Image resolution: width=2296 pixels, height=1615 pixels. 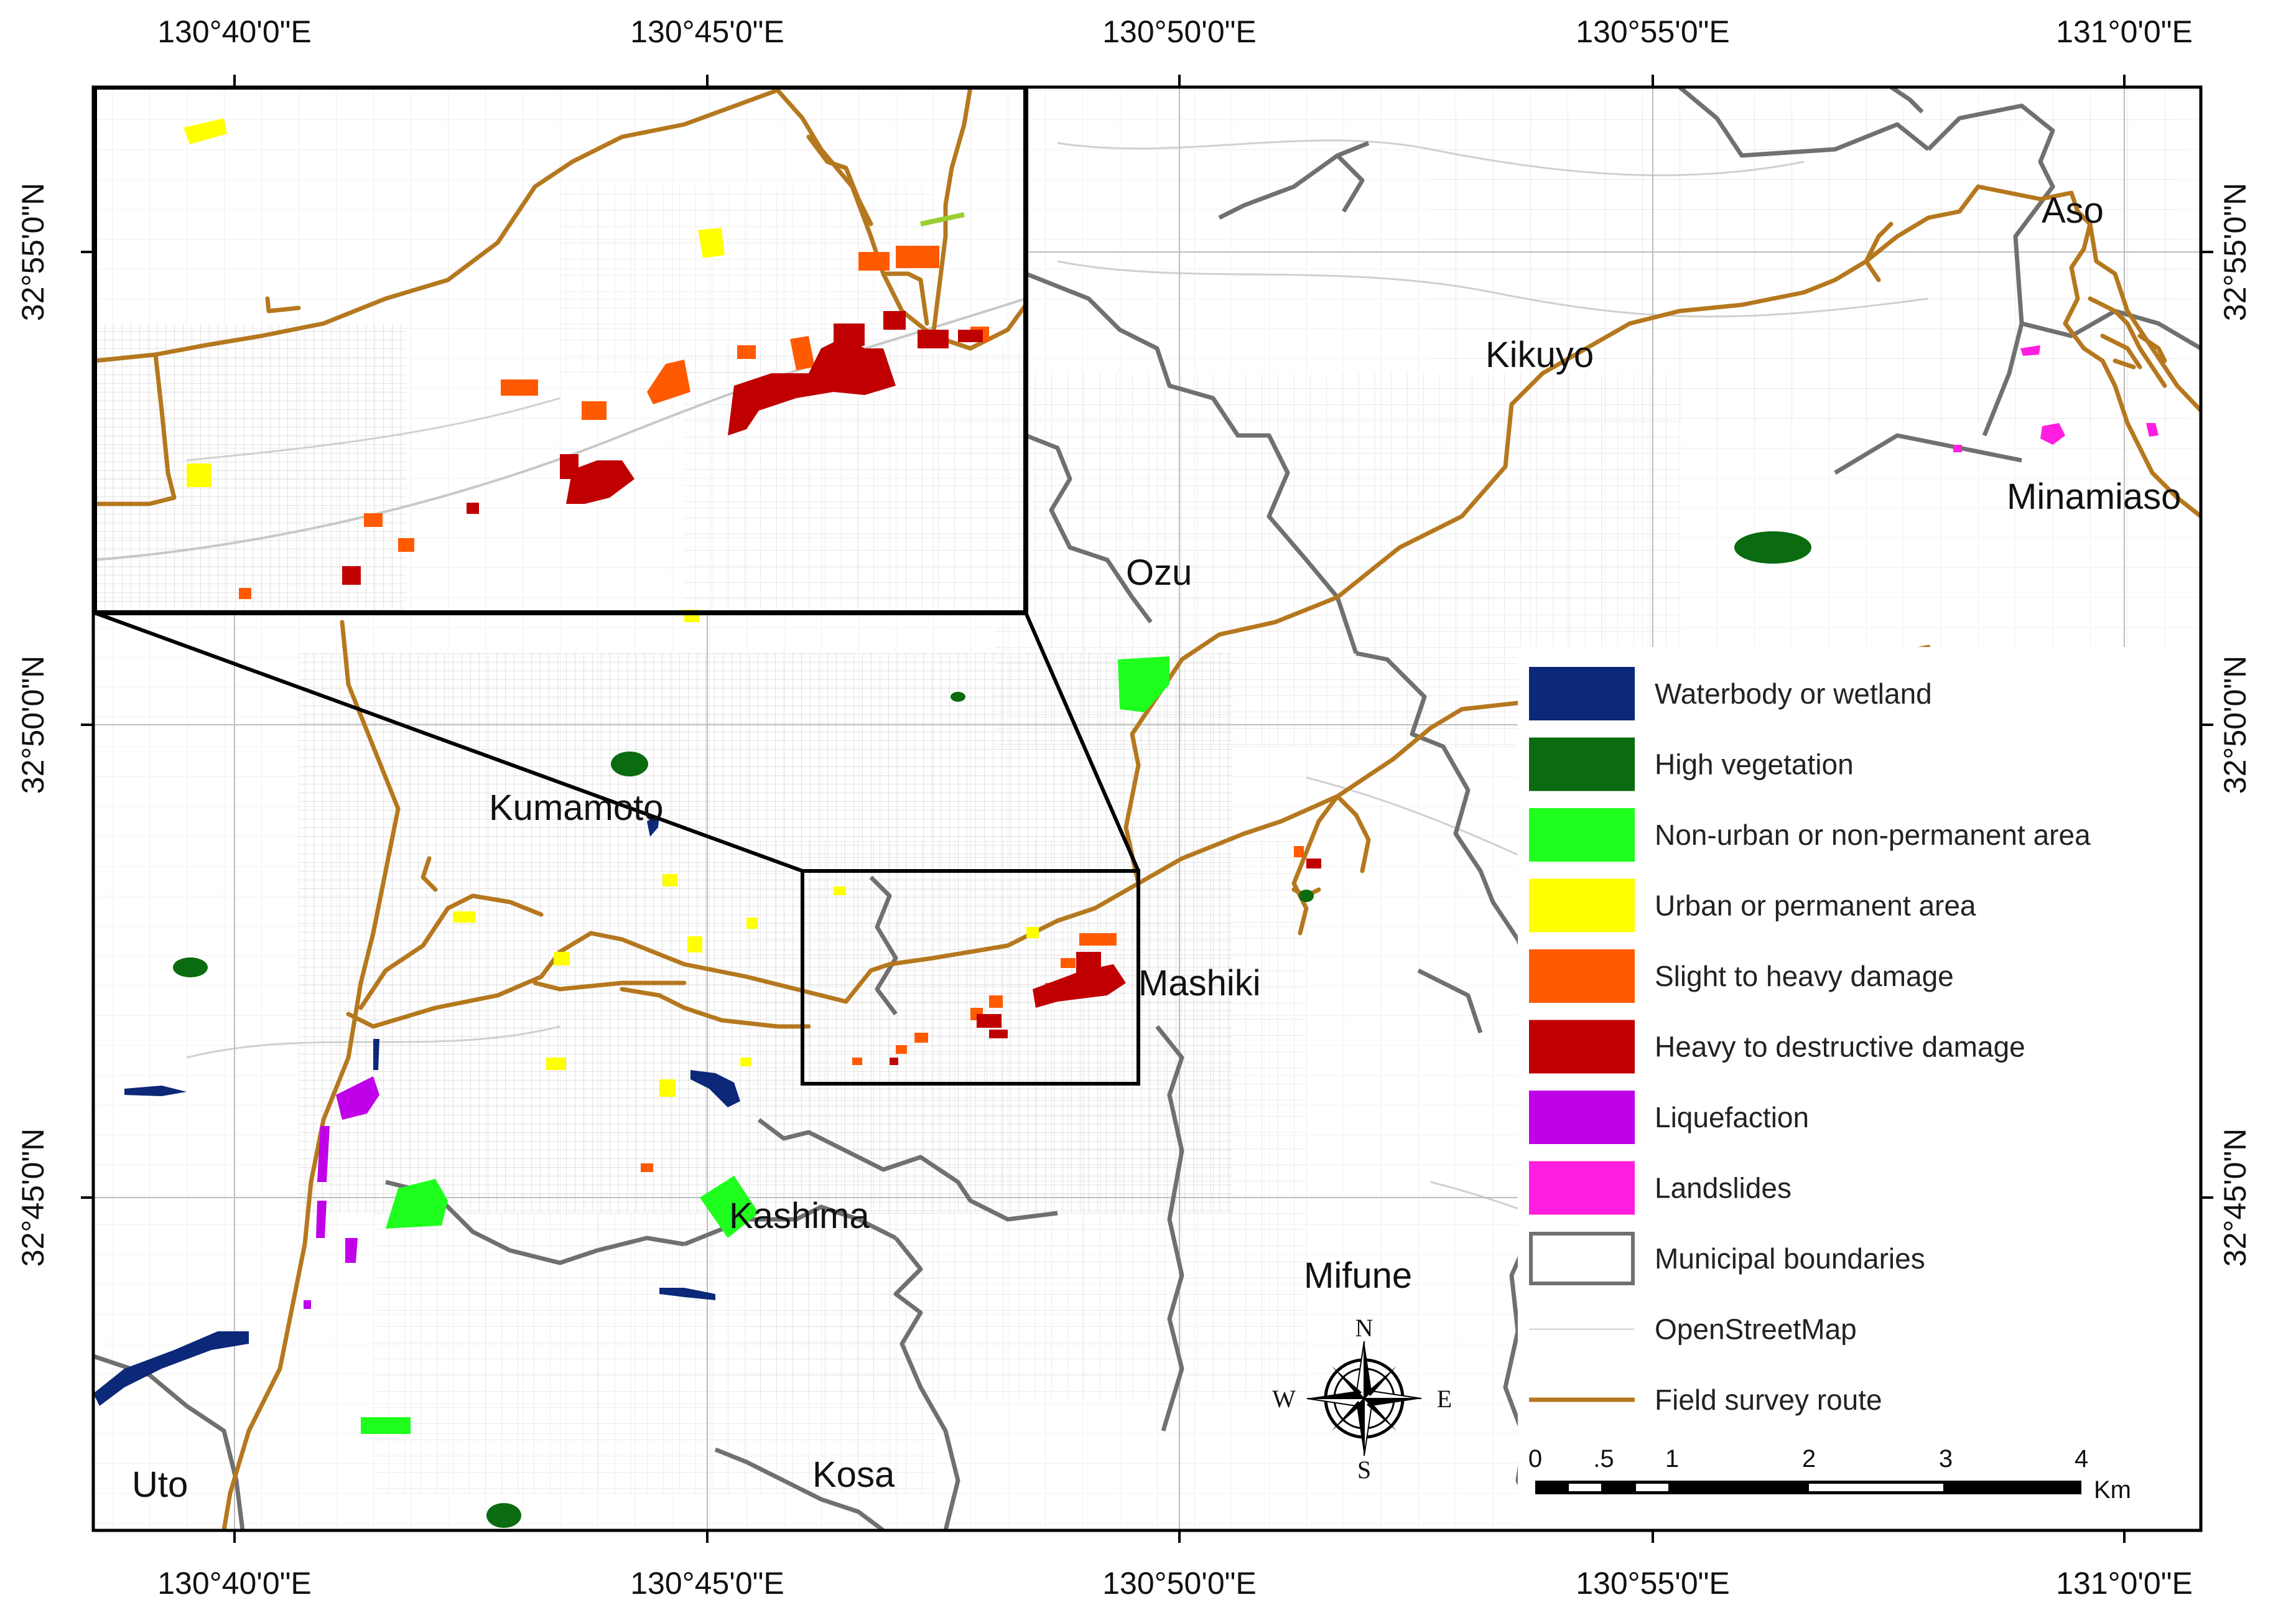 What do you see at coordinates (1179, 32) in the screenshot?
I see `lon-label-top: 130°50'0"E` at bounding box center [1179, 32].